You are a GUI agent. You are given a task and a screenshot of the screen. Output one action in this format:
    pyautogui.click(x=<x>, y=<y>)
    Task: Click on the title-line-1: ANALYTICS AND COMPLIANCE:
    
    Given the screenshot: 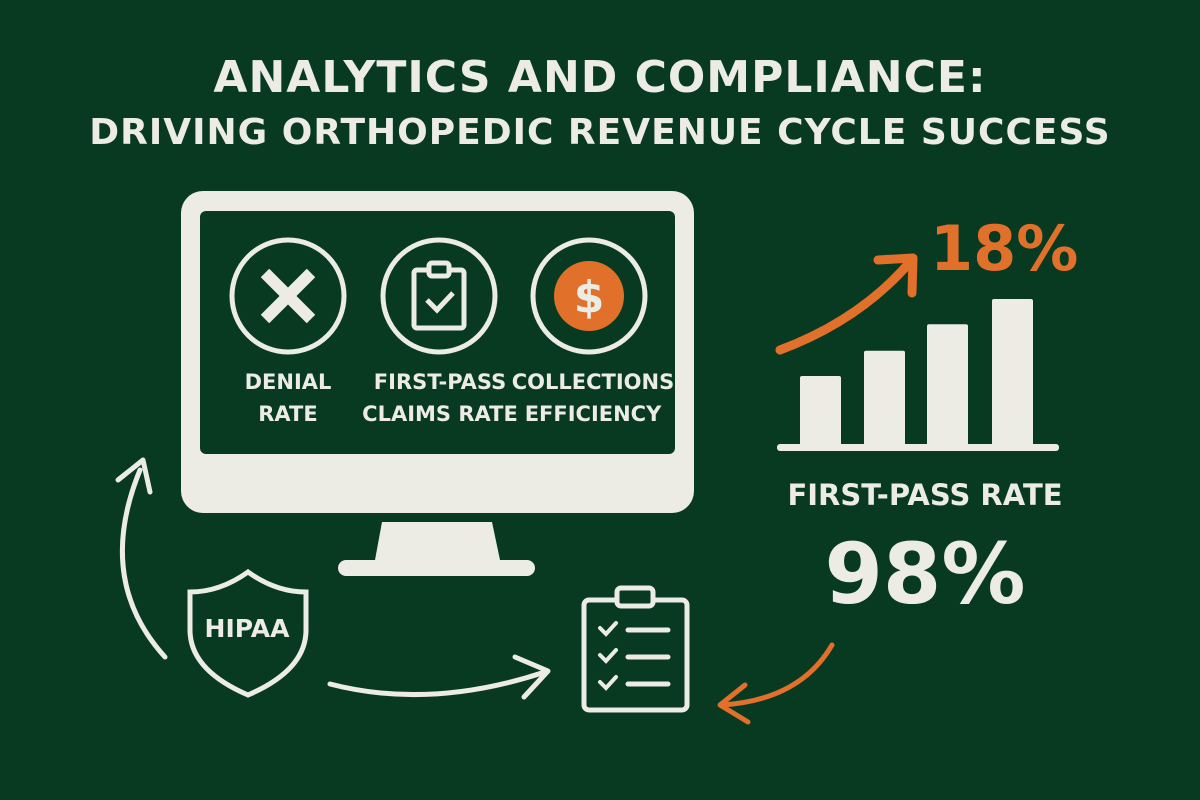 What is the action you would take?
    pyautogui.click(x=600, y=77)
    